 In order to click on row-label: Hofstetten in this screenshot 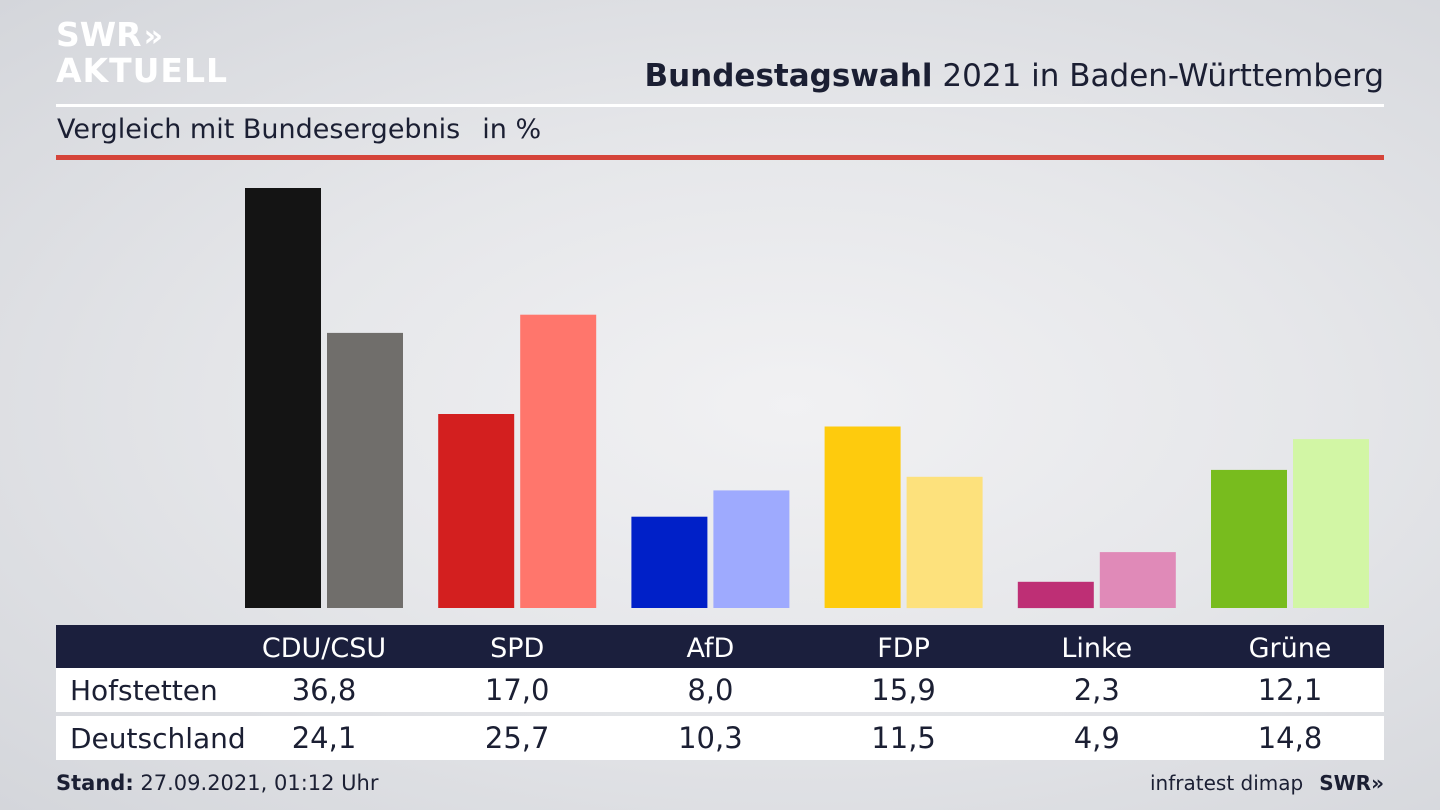, I will do `click(144, 690)`.